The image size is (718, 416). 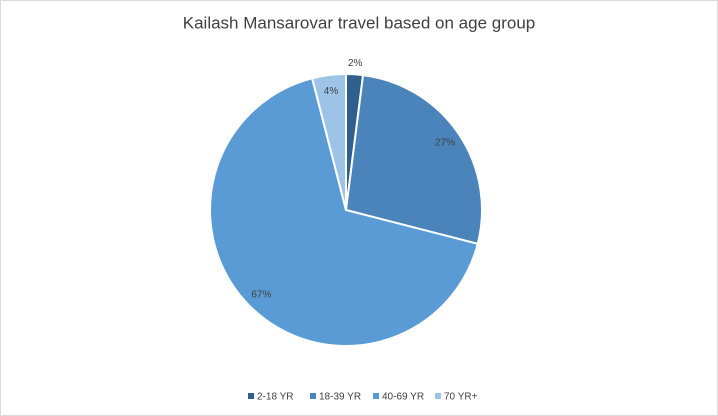 I want to click on legend-label: 70 YR+, so click(x=461, y=397).